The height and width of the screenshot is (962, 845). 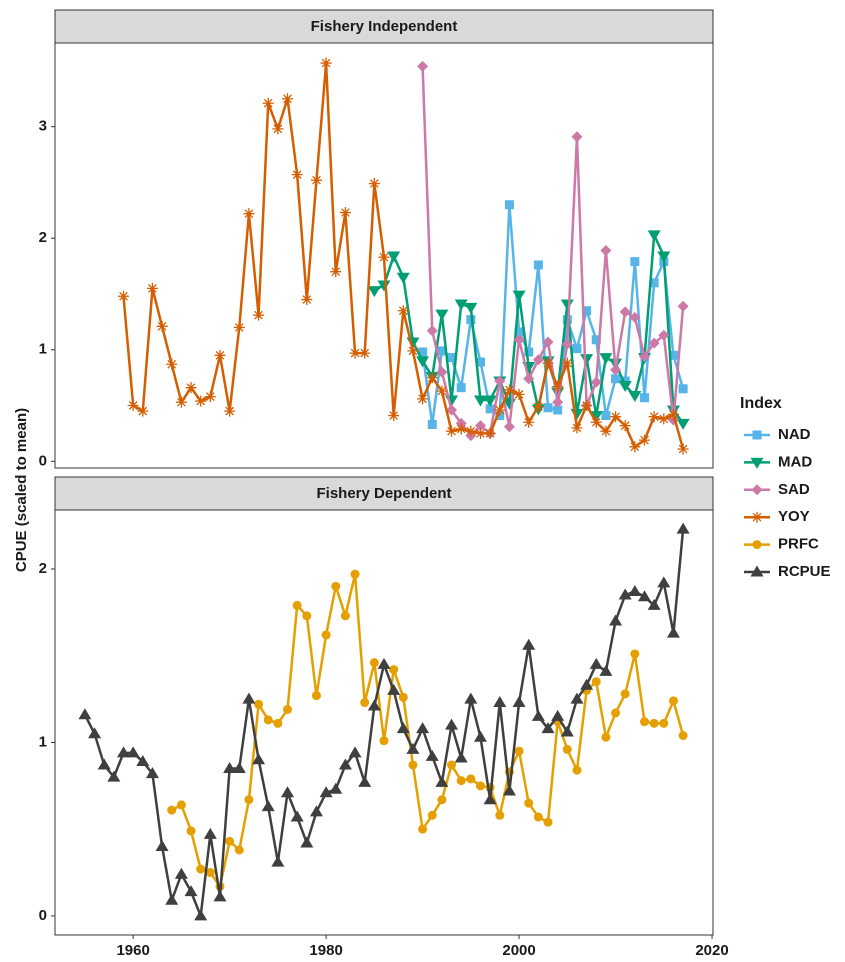 I want to click on y-tick-label: 0, so click(x=43, y=460).